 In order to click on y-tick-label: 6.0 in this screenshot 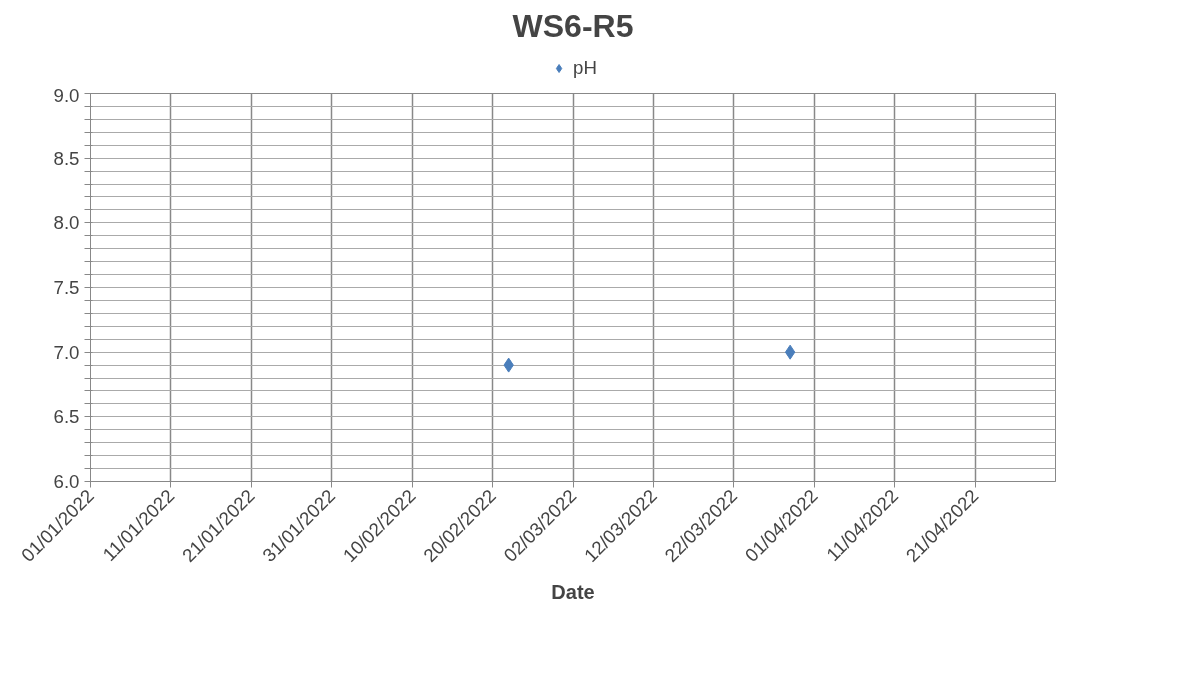, I will do `click(66, 481)`.